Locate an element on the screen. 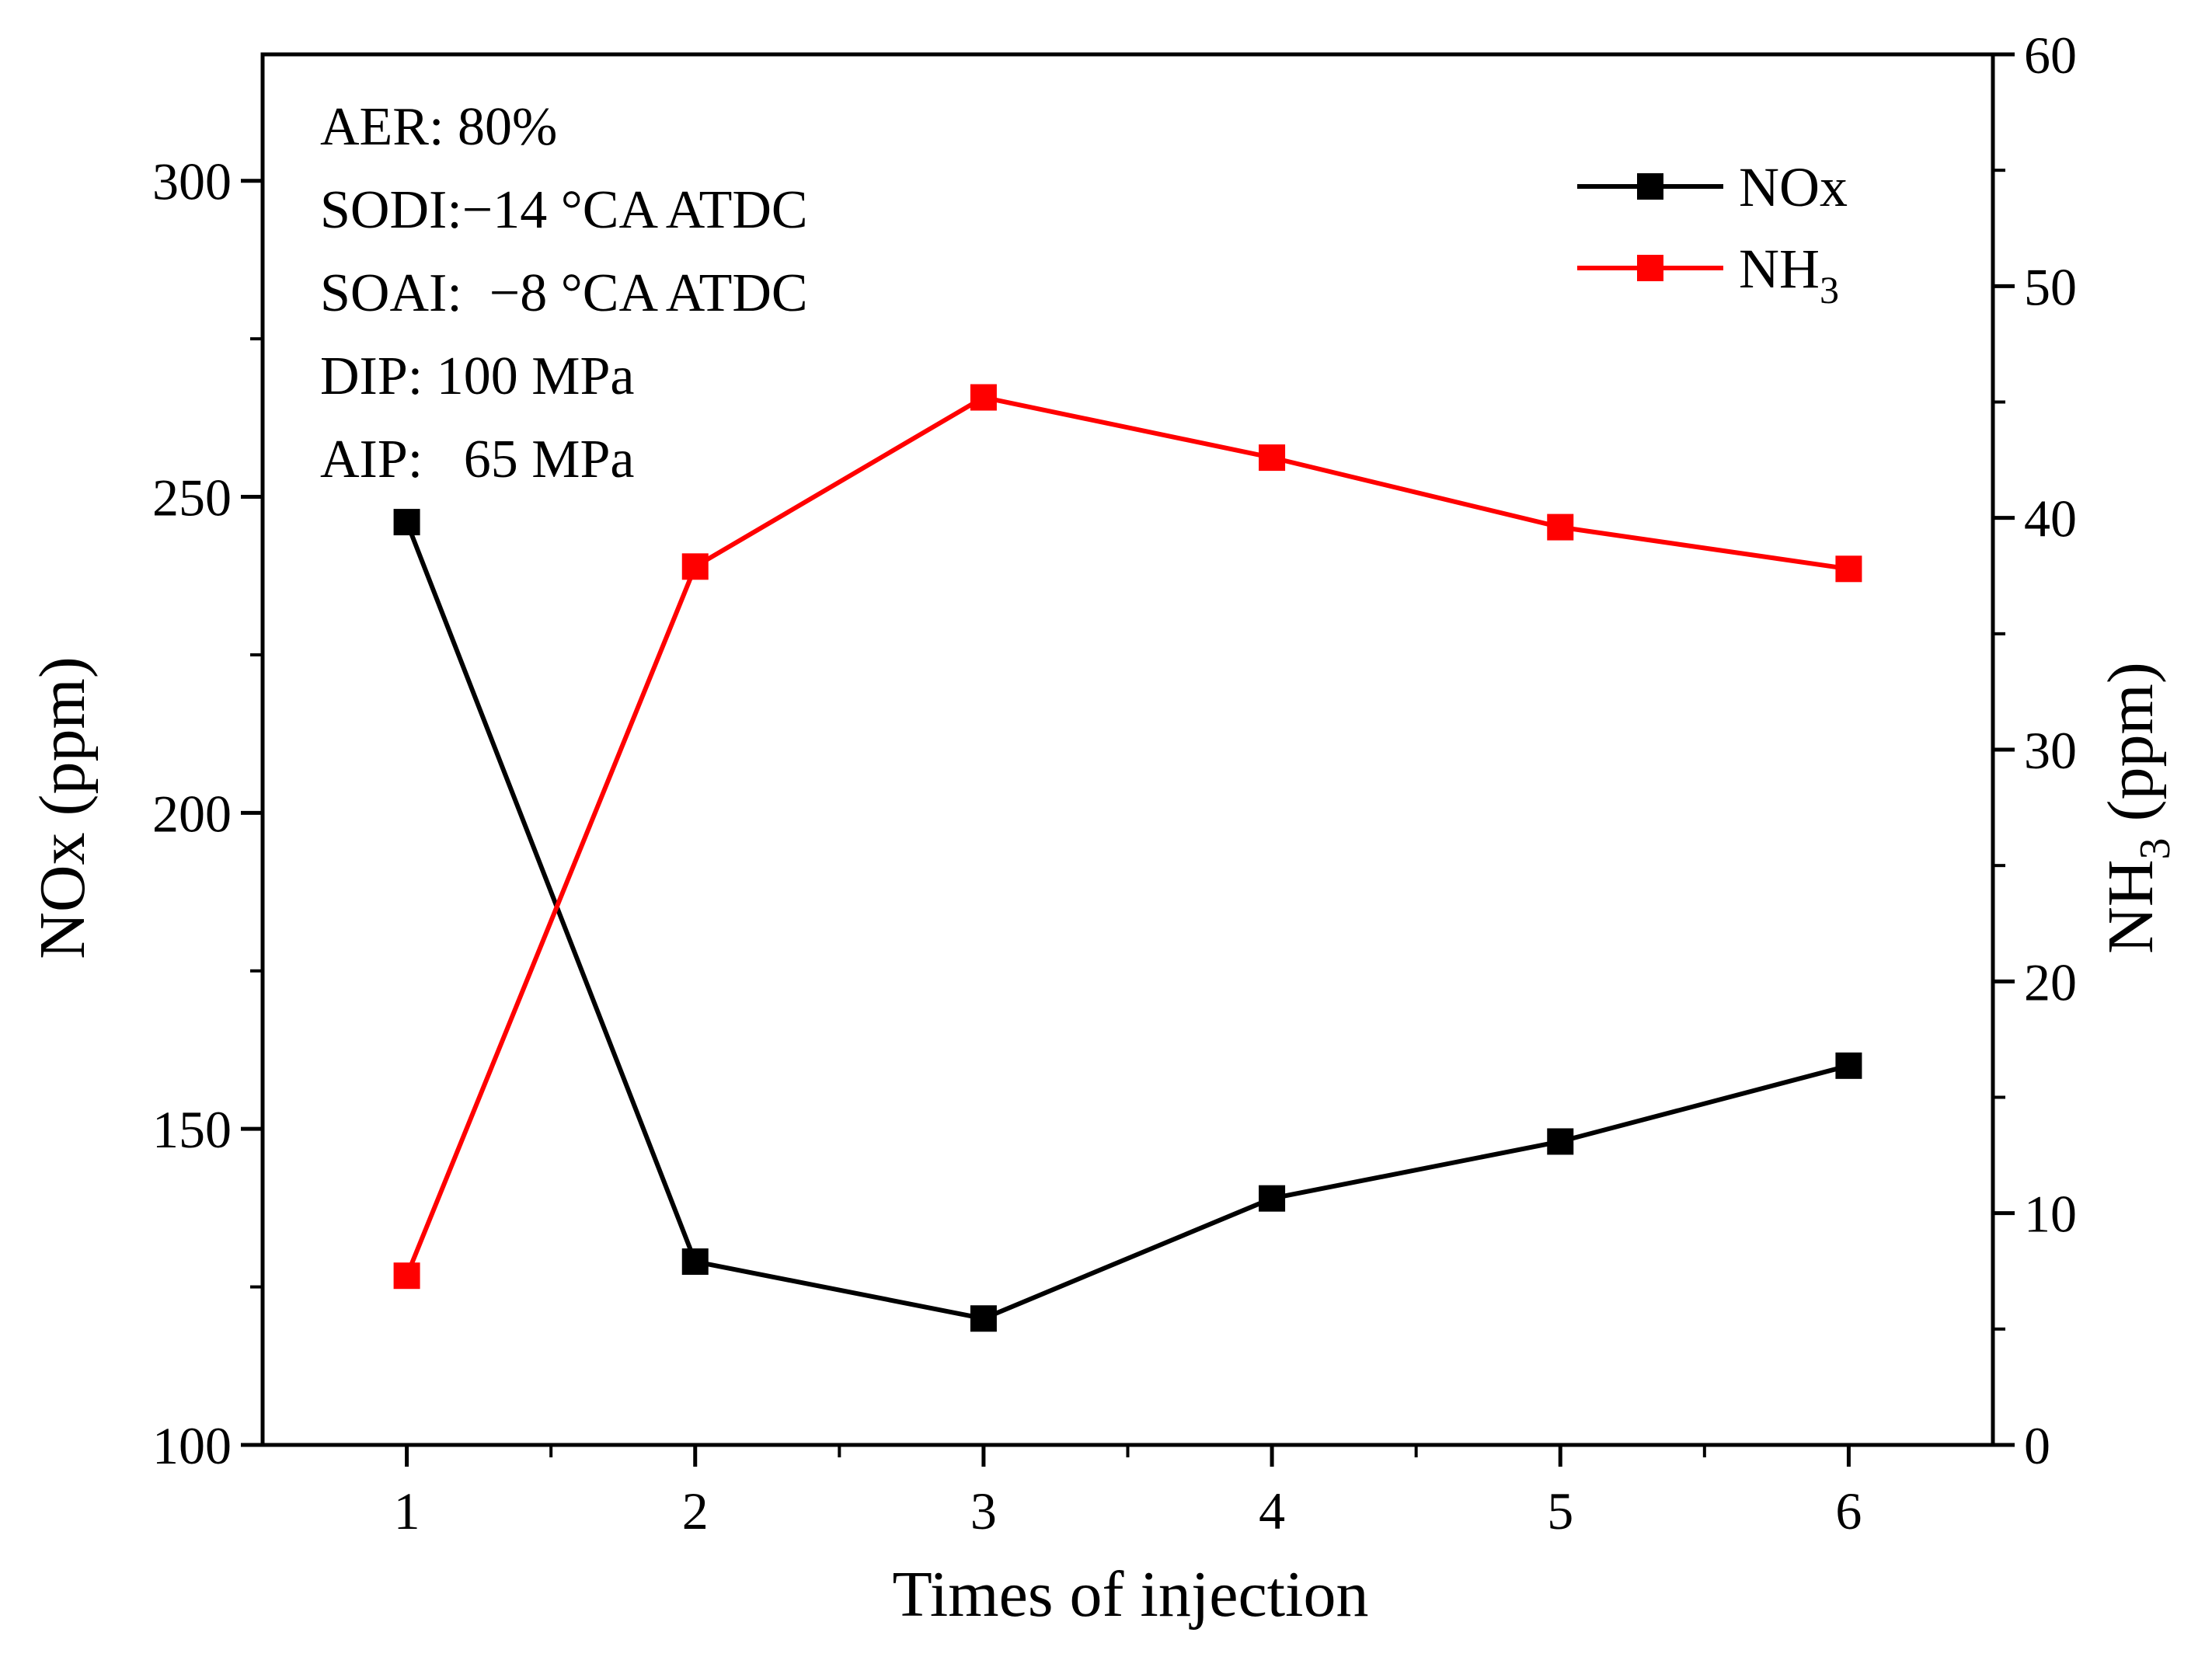 This screenshot has width=2212, height=1657. left-y-tick-label: 150 is located at coordinates (192, 1129).